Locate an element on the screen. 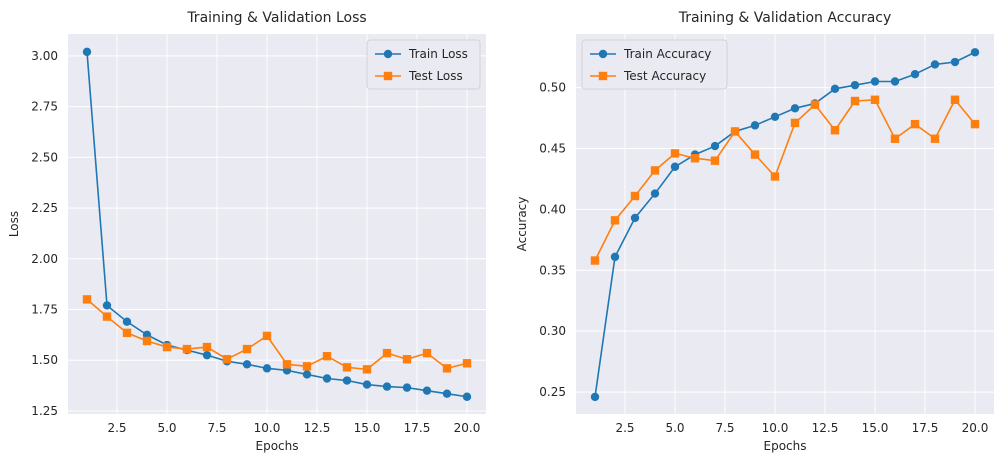 This screenshot has width=1006, height=468. x-tick-label: 17.5 is located at coordinates (925, 428).